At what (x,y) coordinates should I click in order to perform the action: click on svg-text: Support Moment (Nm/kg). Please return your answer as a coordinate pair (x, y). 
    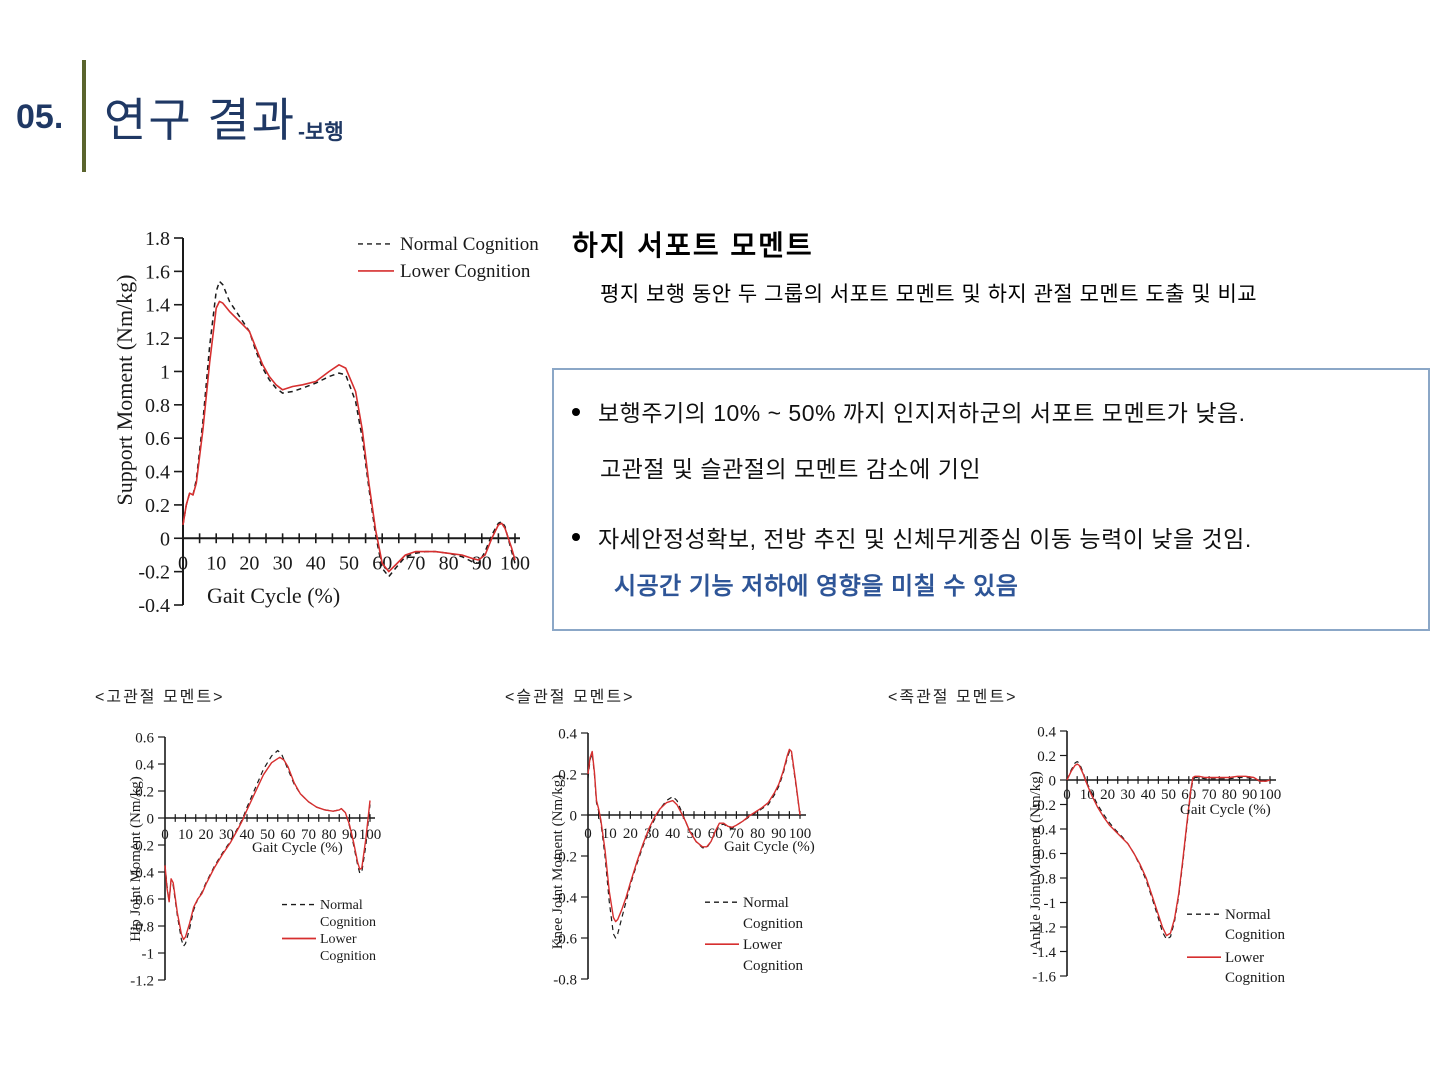
    Looking at the image, I should click on (124, 390).